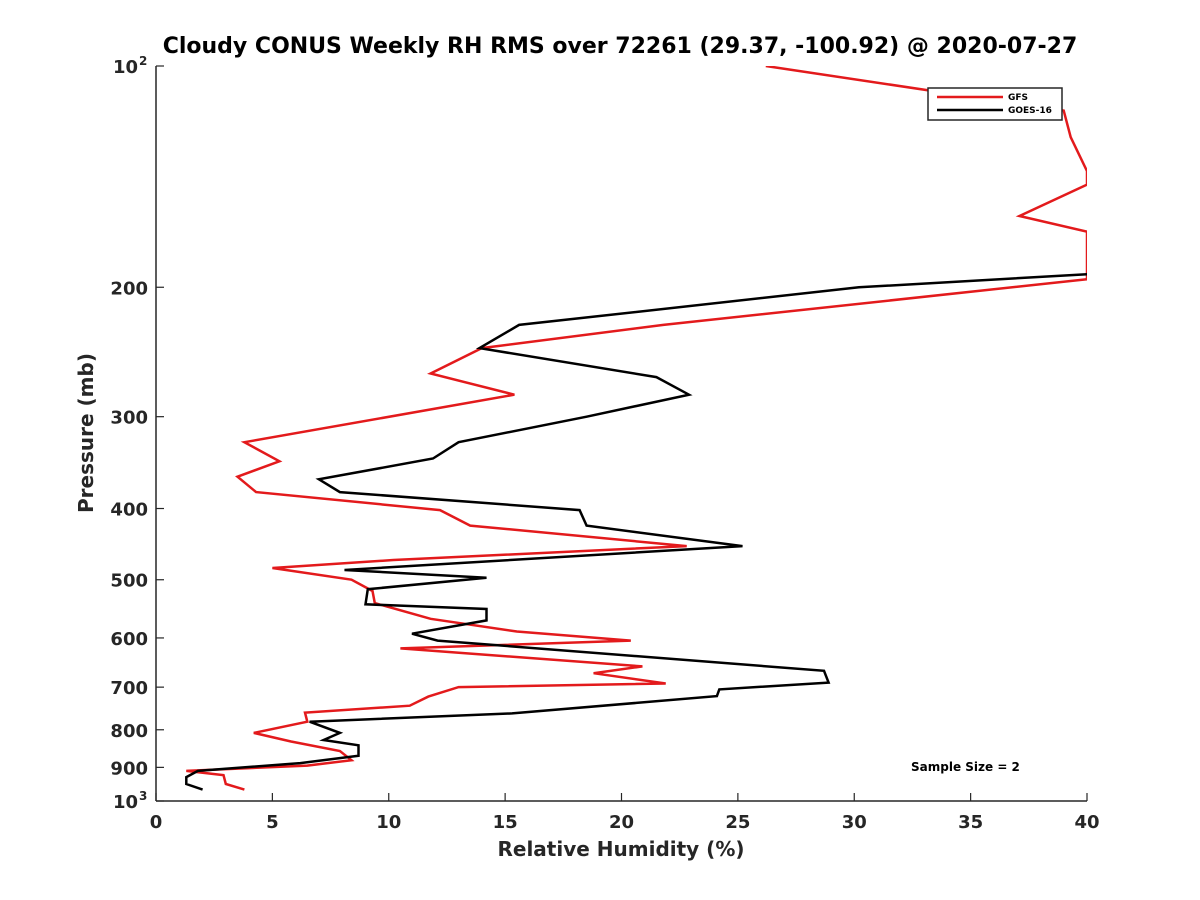  What do you see at coordinates (505, 822) in the screenshot?
I see `x-tick-label: 15` at bounding box center [505, 822].